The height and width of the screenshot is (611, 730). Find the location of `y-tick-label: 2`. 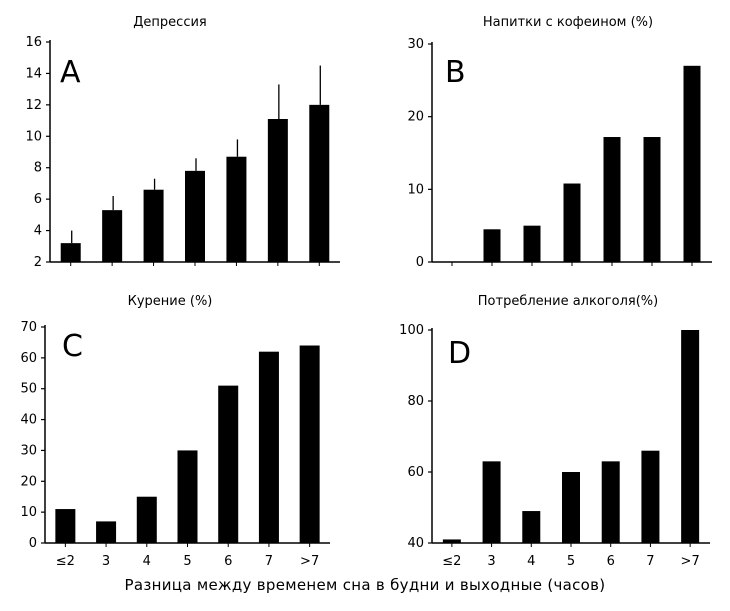

y-tick-label: 2 is located at coordinates (38, 262).